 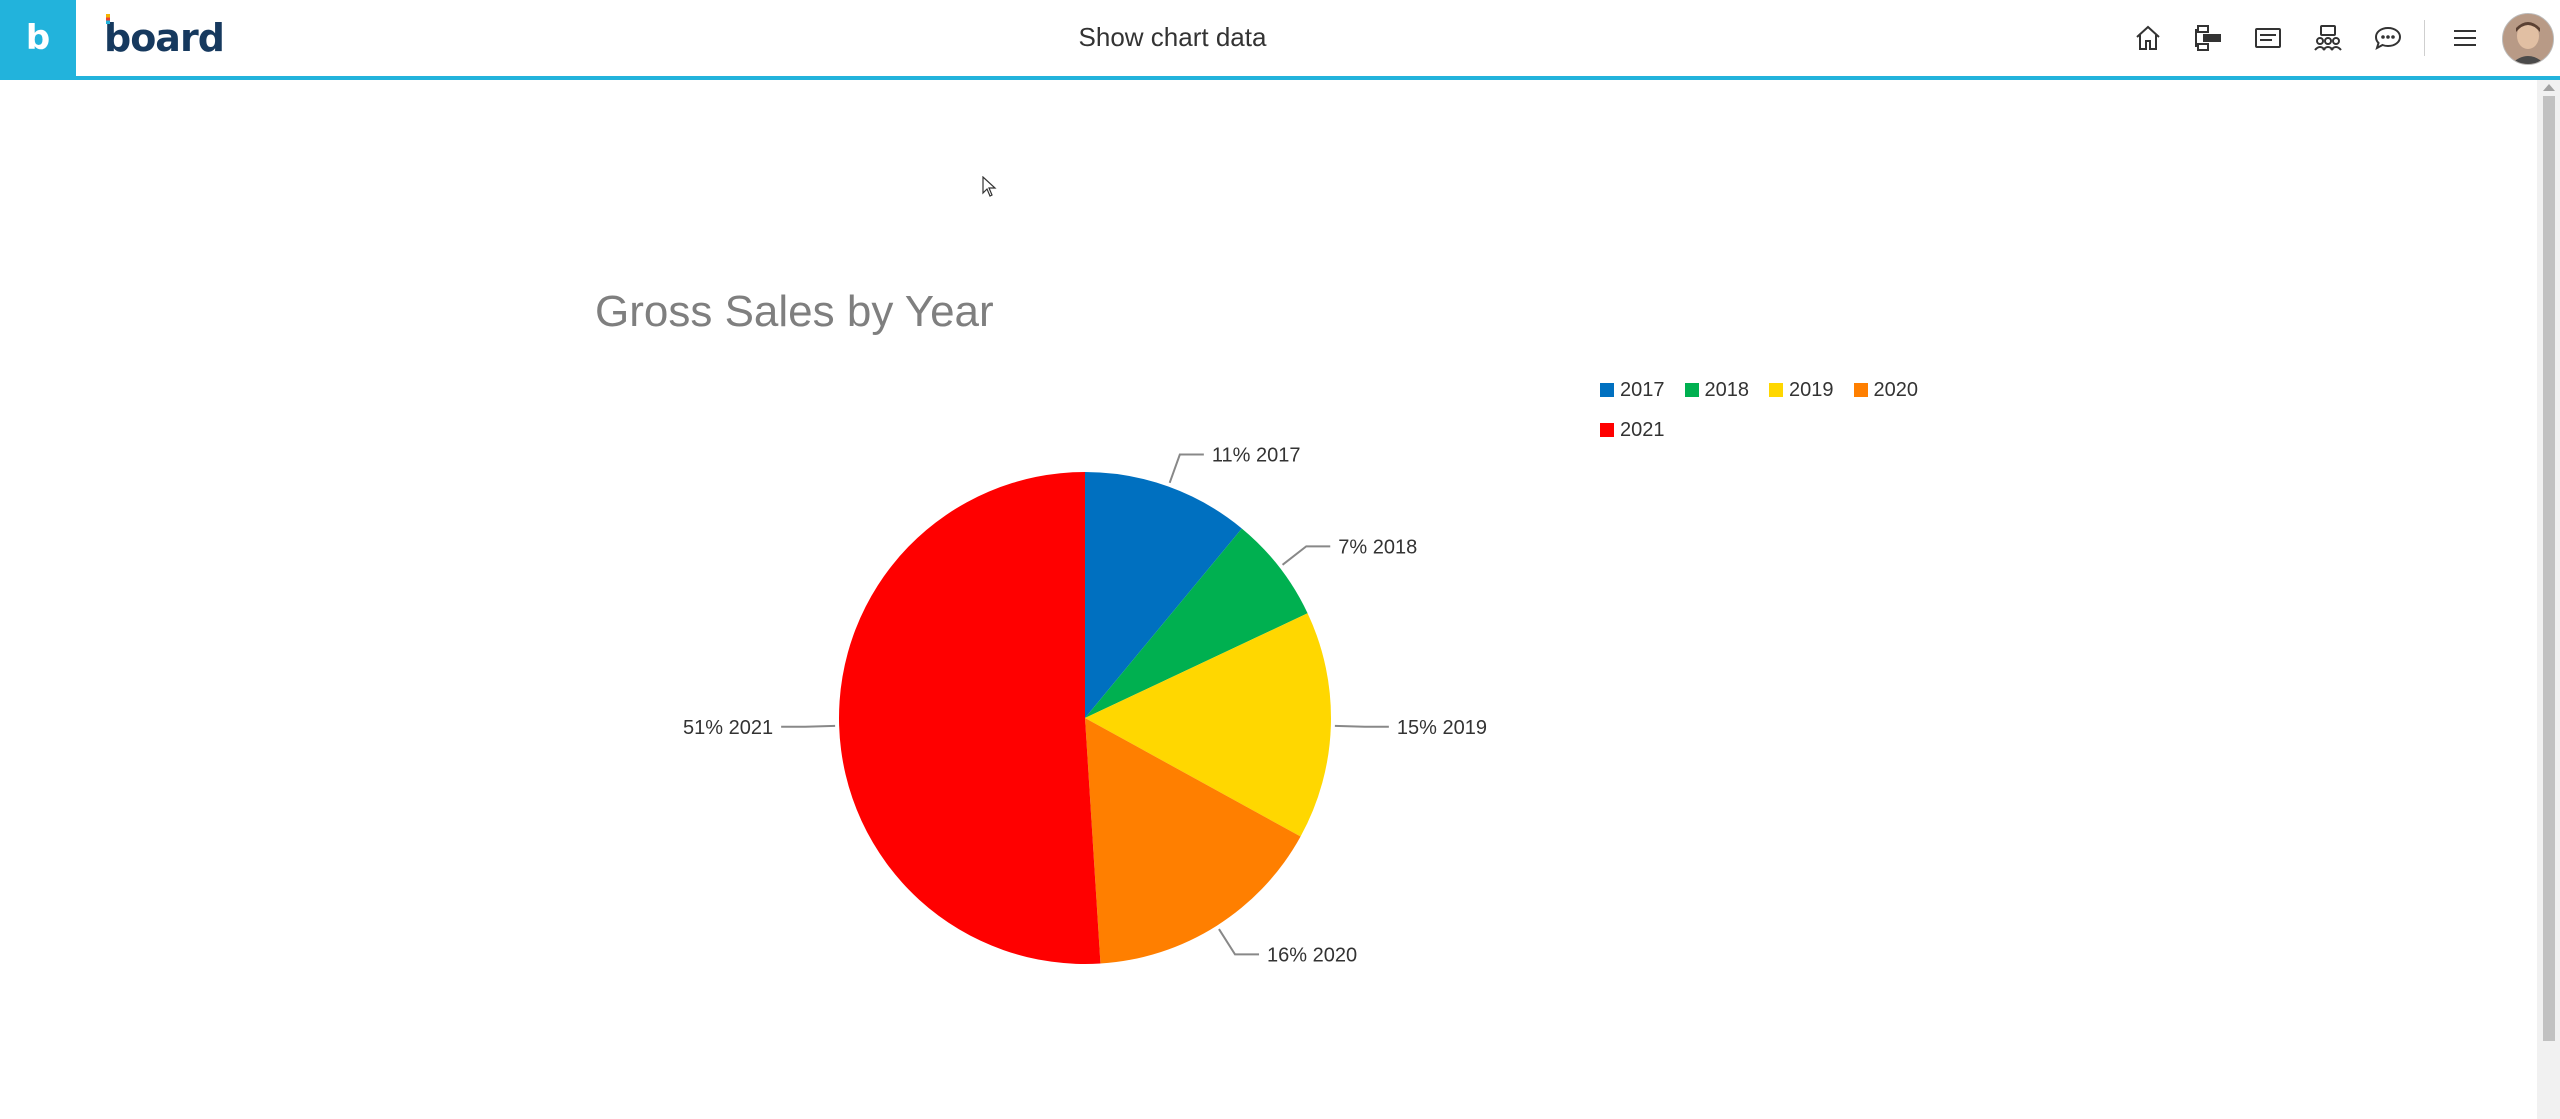 I want to click on legend-item-2021: 2021, so click(x=1632, y=430).